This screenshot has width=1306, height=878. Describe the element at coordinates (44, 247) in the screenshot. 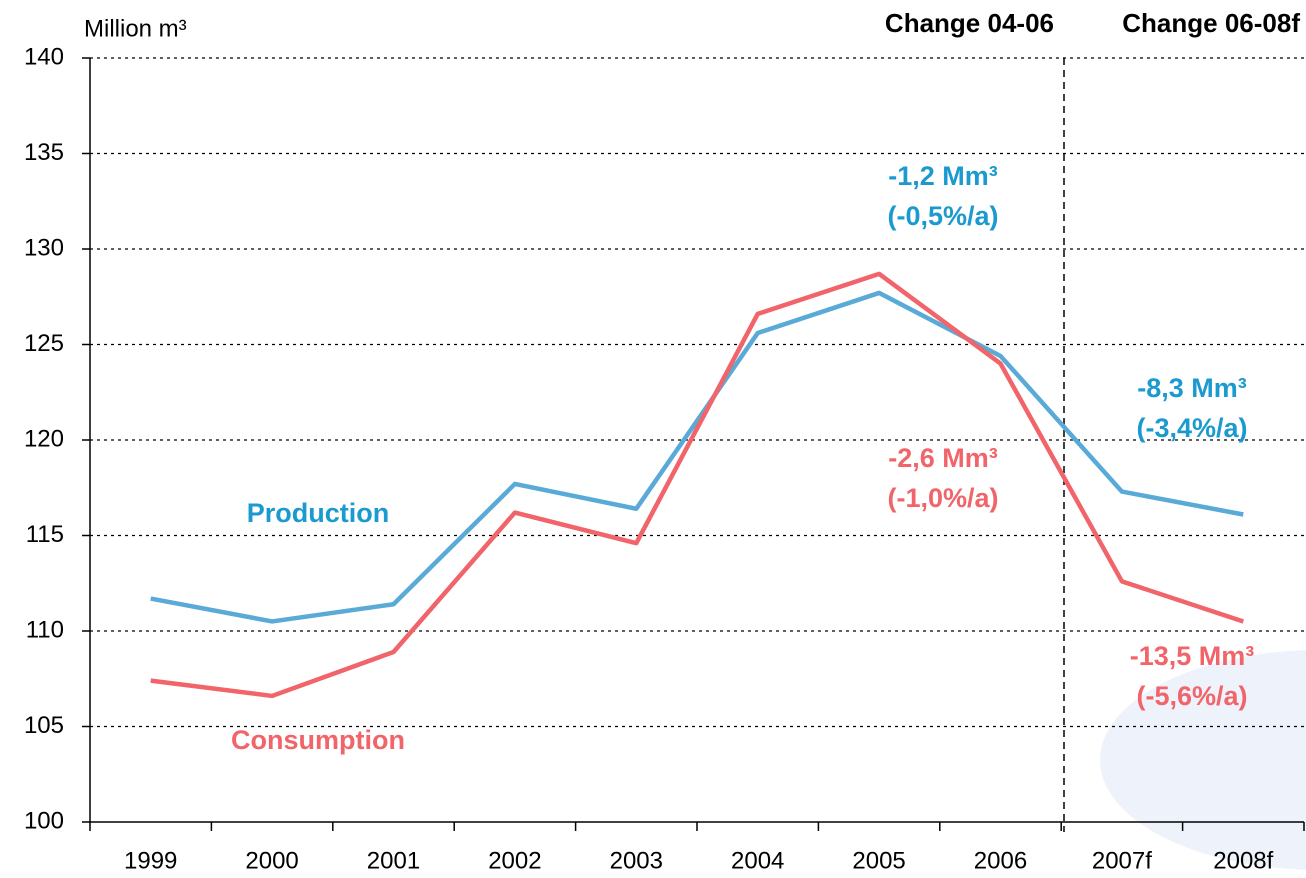

I see `y-tick-label: 130` at that location.